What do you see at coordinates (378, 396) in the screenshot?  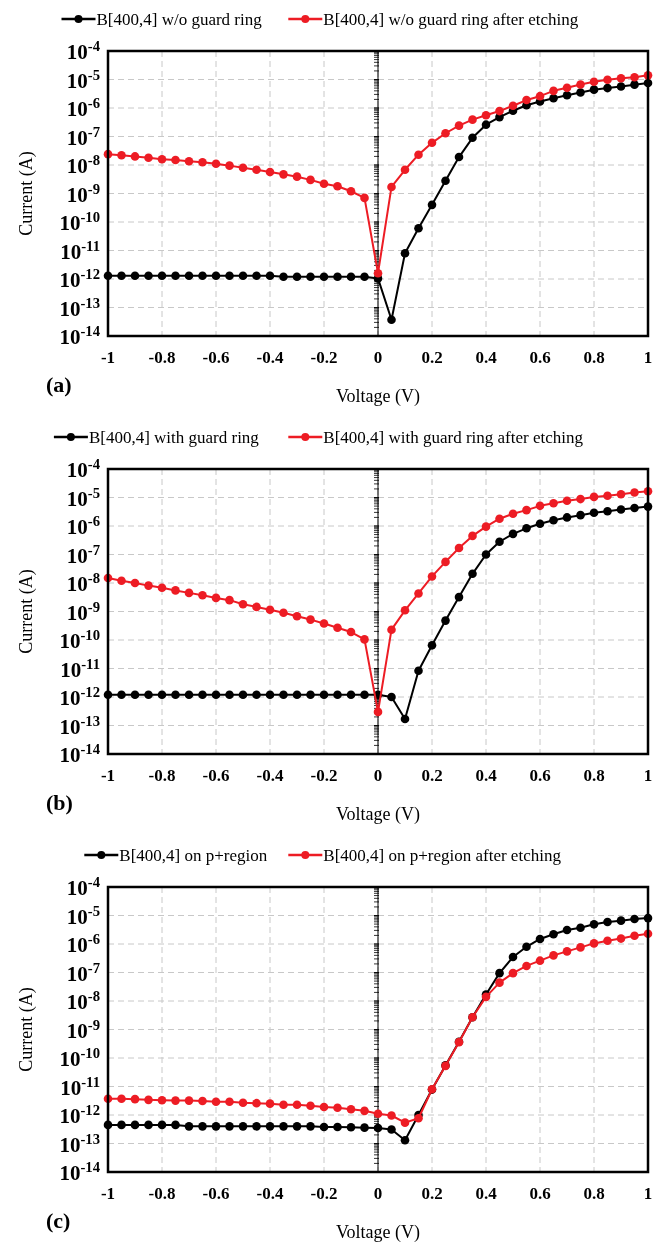 I see `x-axis-title: Voltage (V)` at bounding box center [378, 396].